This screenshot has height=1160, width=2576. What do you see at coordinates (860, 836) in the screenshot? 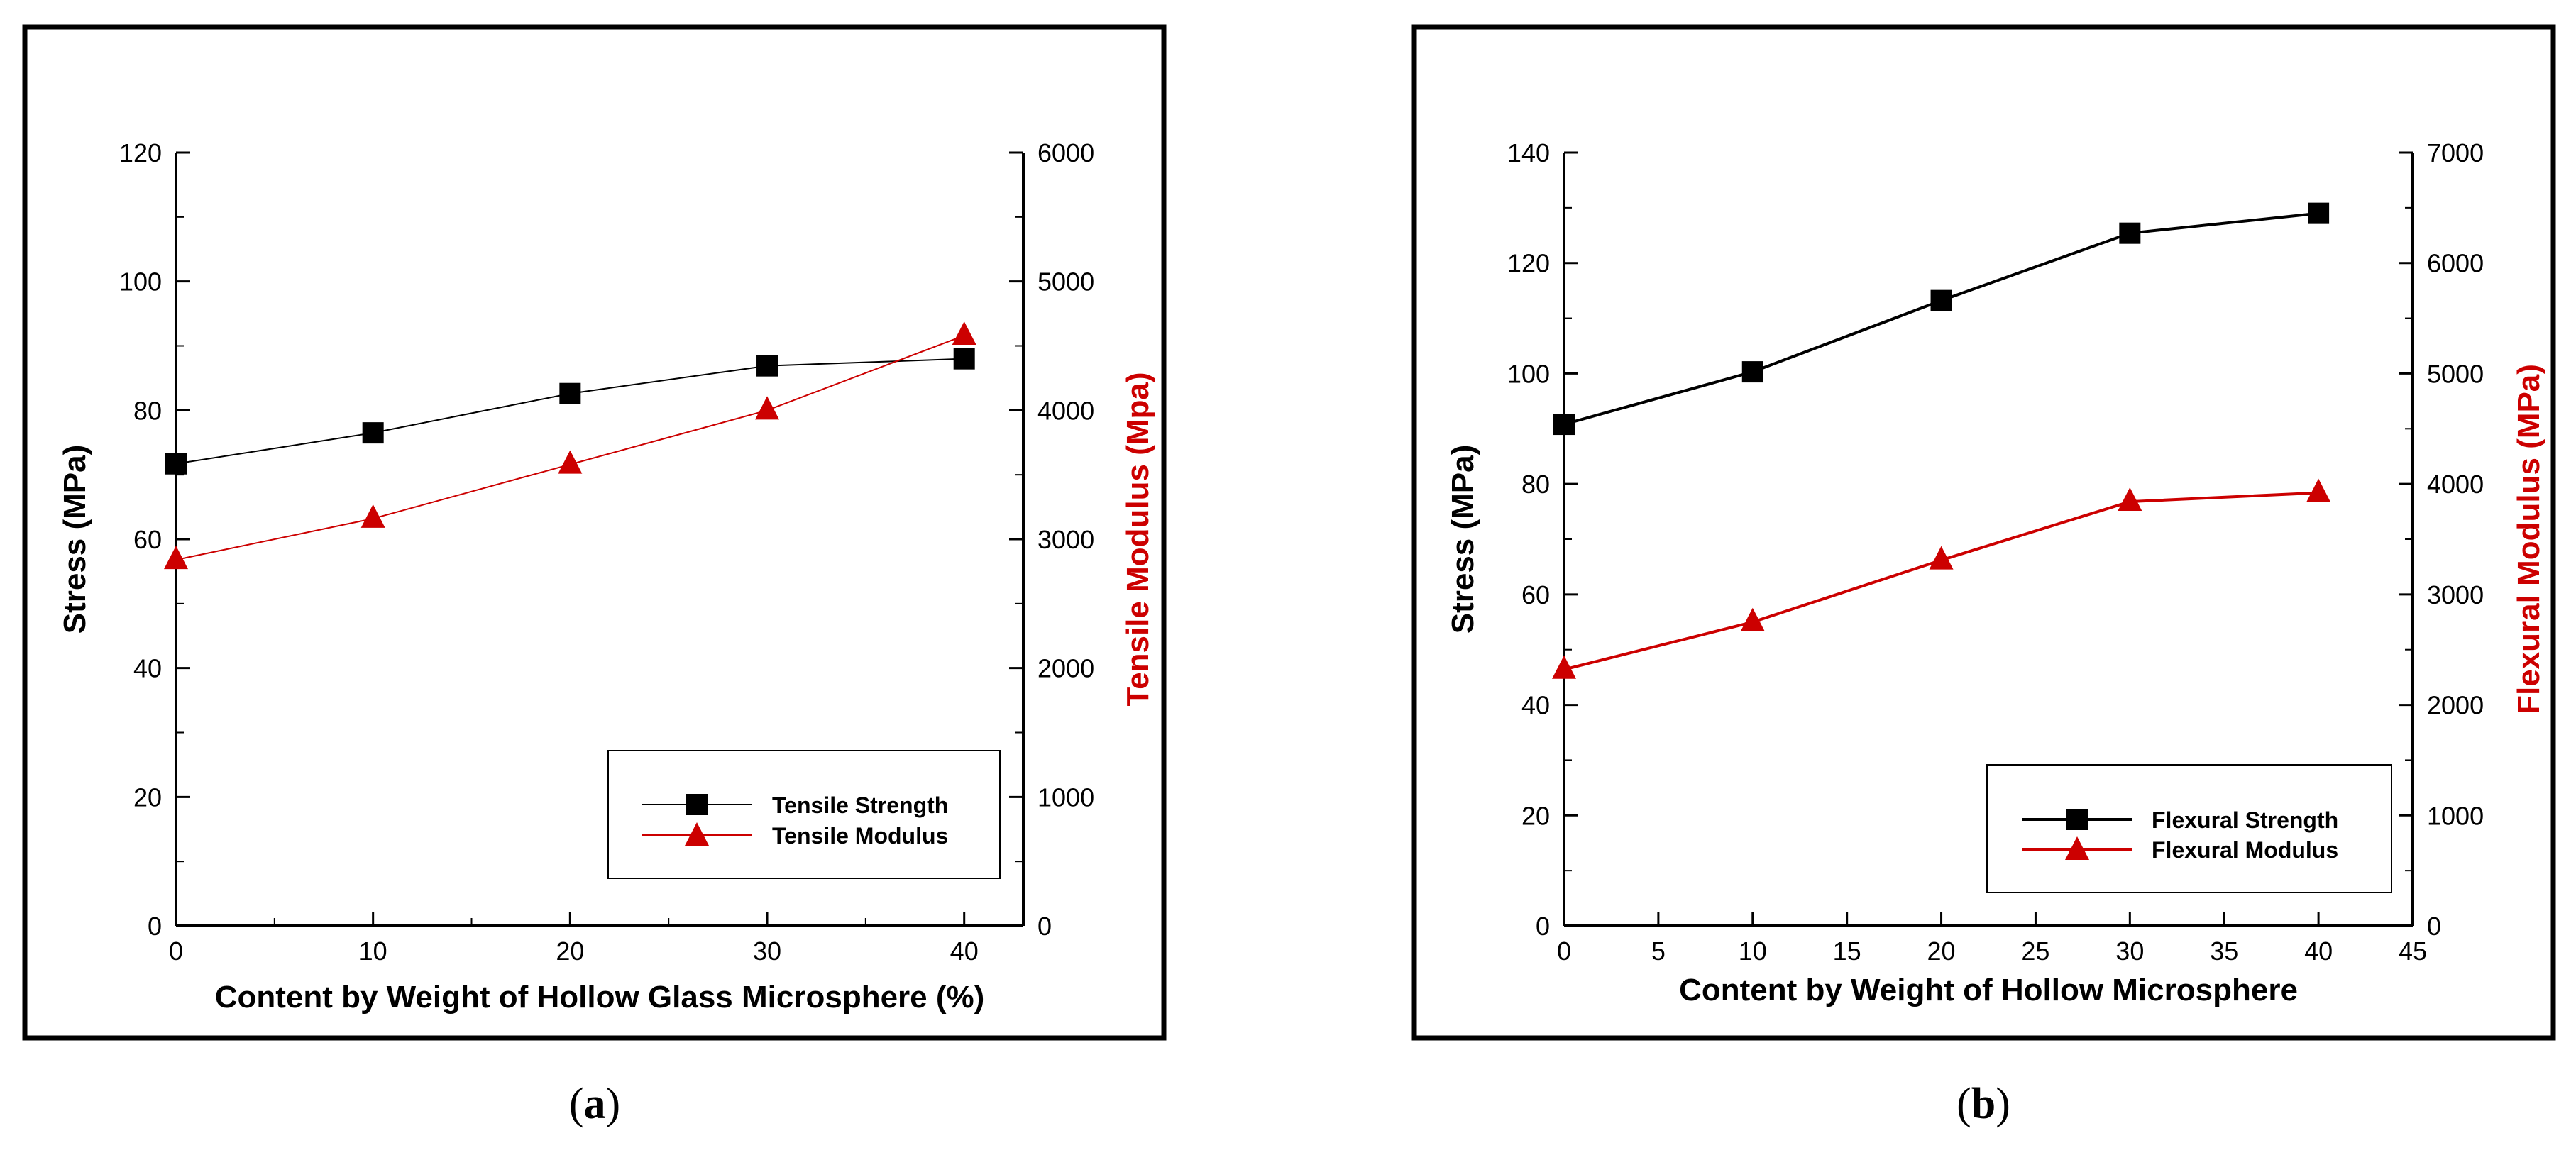
I see `legend-label-tensile-modulus: Tensile Modulus` at bounding box center [860, 836].